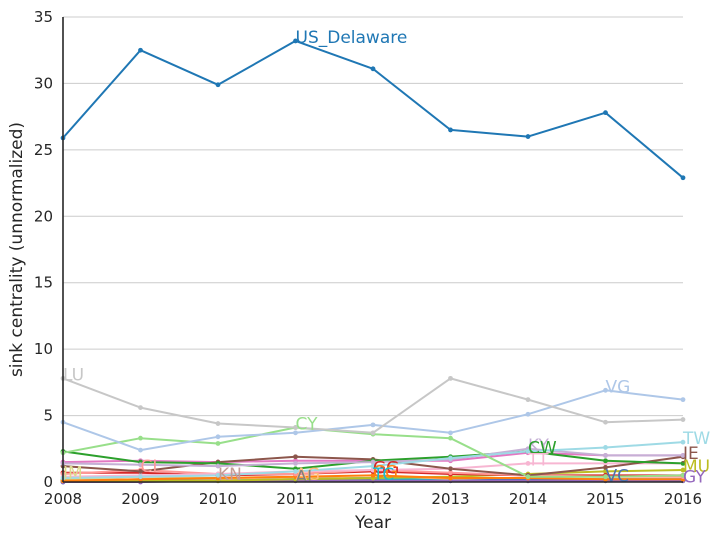 This screenshot has height=541, width=722. Describe the element at coordinates (43, 216) in the screenshot. I see `y-tick-label-20: 20` at that location.